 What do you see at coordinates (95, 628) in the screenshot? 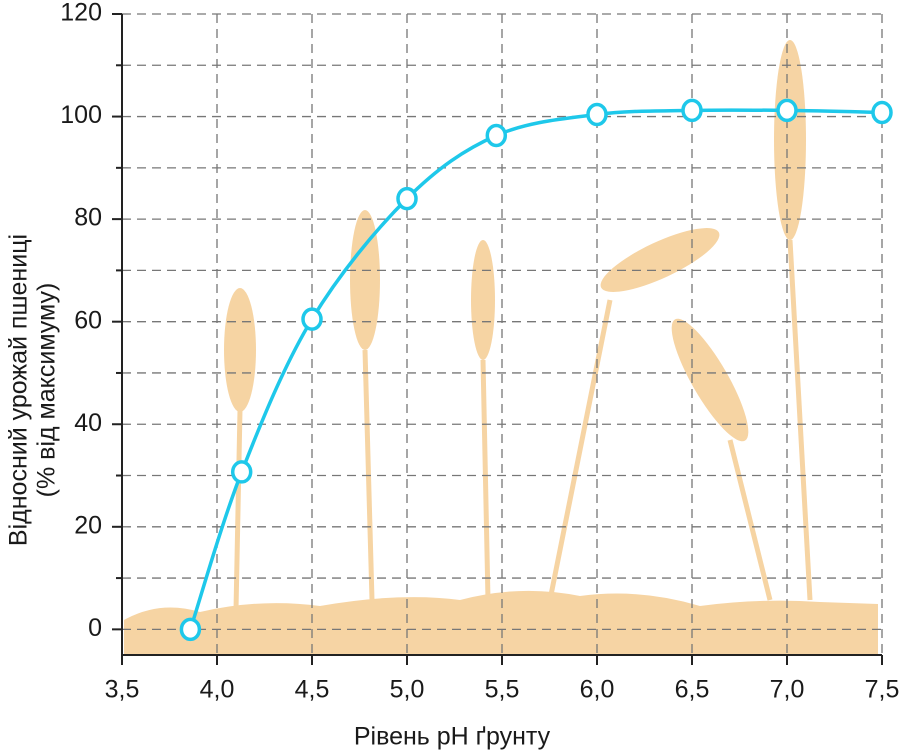
I see `y-tick-label: 0` at bounding box center [95, 628].